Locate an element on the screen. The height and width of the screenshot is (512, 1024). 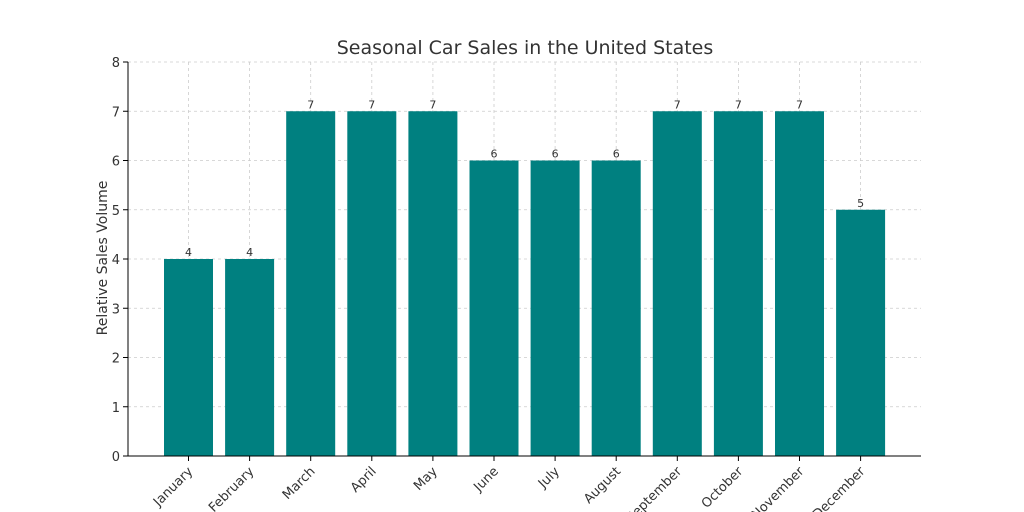
x-tick-label: August is located at coordinates (602, 485).